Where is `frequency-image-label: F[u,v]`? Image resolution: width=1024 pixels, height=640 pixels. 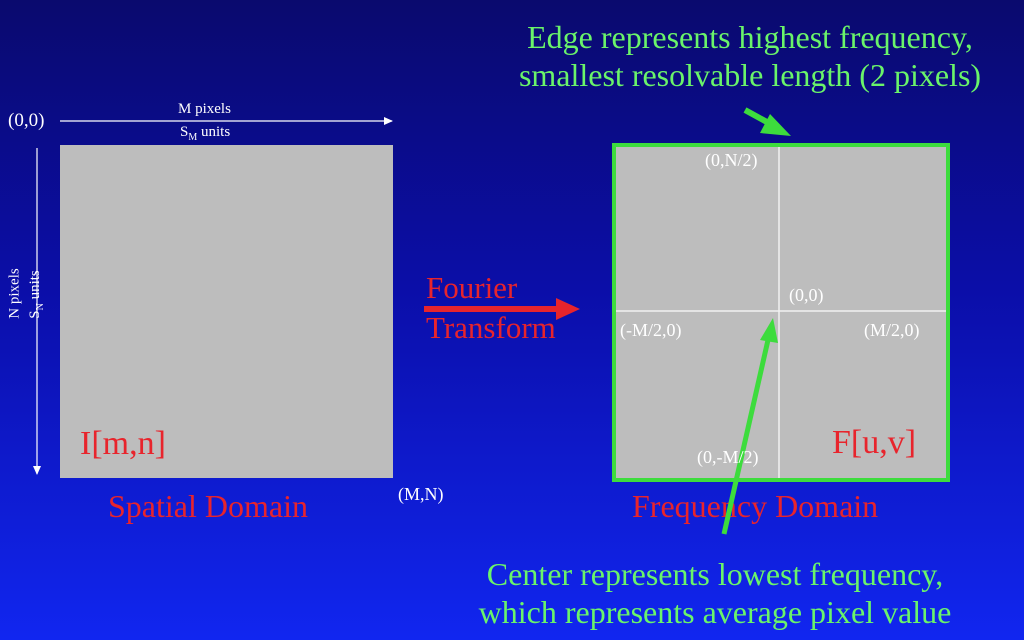
frequency-image-label: F[u,v] is located at coordinates (874, 442).